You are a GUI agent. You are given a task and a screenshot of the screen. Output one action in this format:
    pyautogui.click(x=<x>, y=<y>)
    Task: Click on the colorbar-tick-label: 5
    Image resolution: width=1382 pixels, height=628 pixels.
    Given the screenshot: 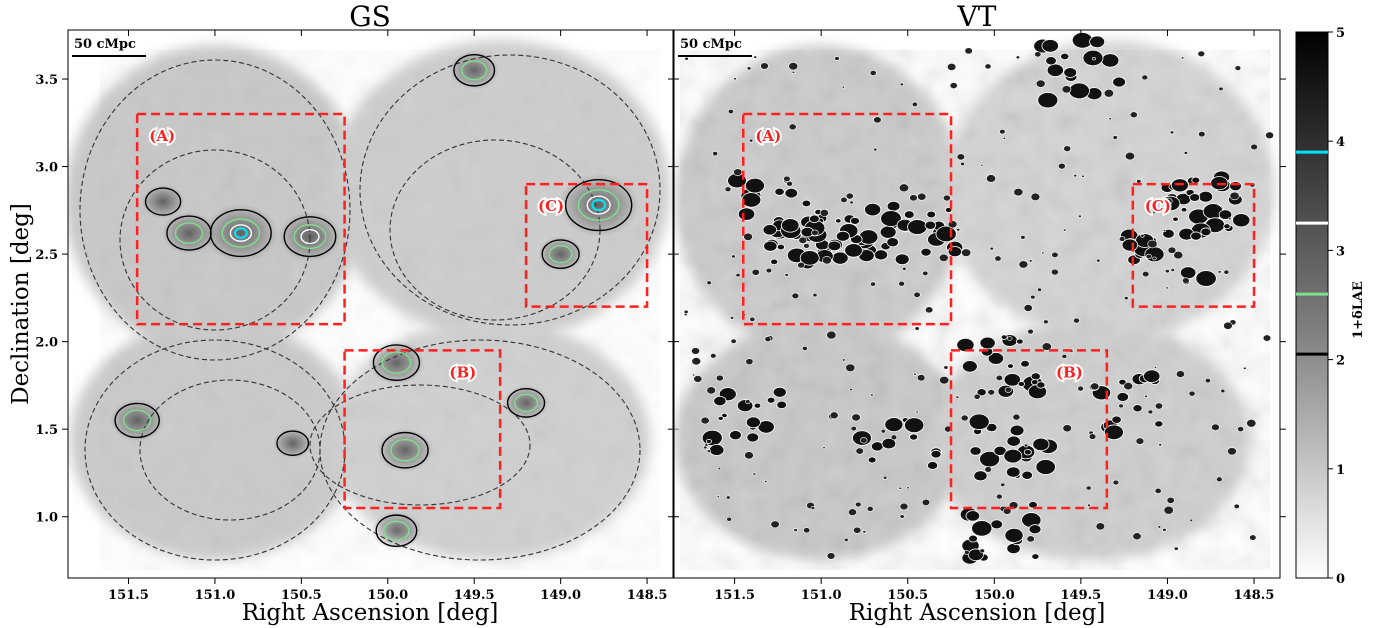 What is the action you would take?
    pyautogui.click(x=1340, y=33)
    